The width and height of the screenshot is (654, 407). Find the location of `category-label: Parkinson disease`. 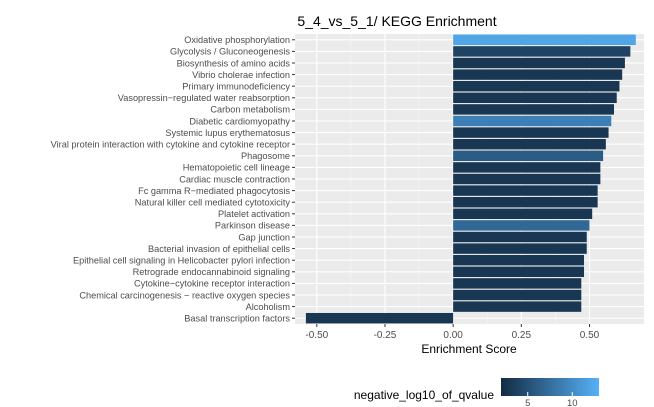

category-label: Parkinson disease is located at coordinates (252, 226).